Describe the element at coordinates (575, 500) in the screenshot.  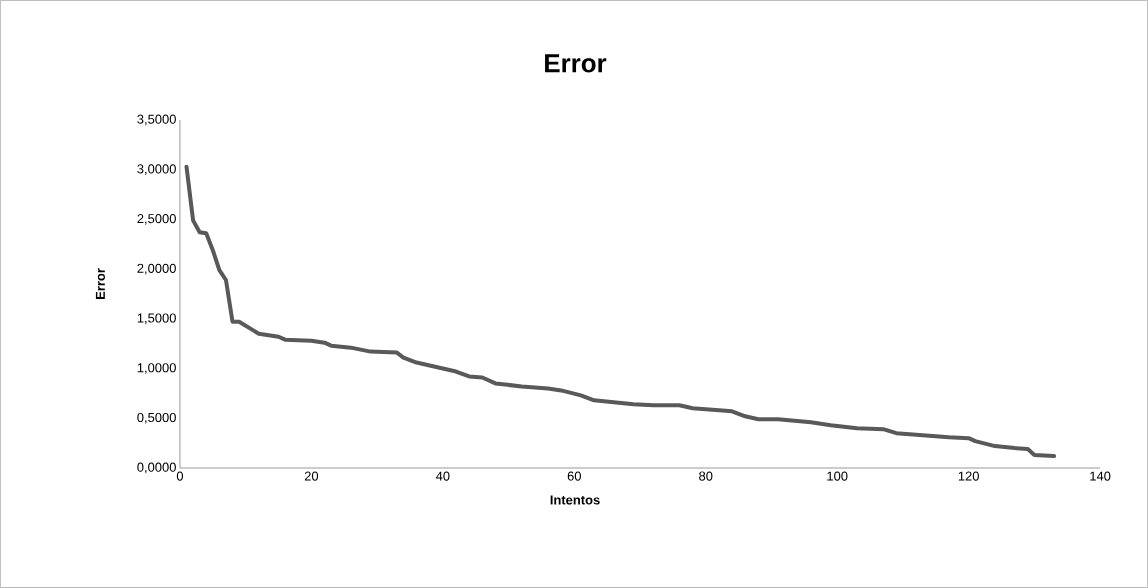
I see `x-axis-title: Intentos` at that location.